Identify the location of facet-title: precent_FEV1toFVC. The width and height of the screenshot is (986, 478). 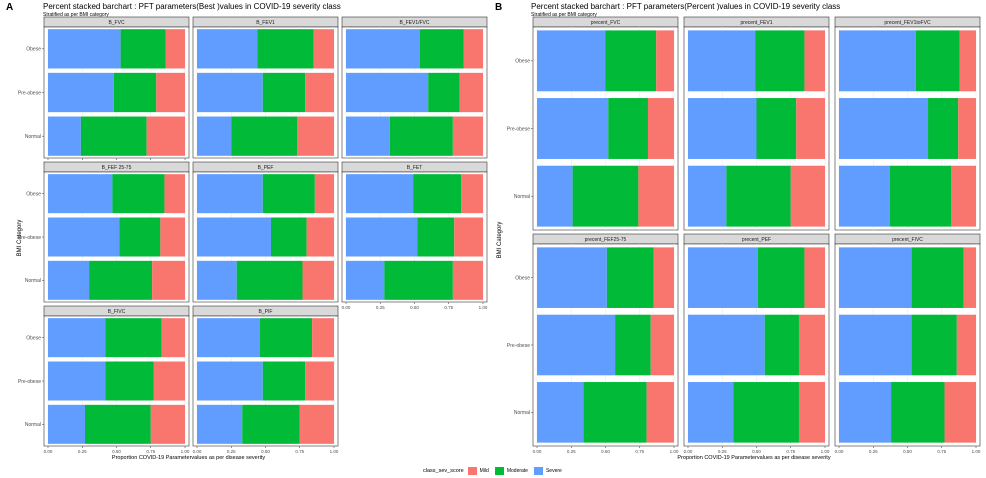
(907, 23).